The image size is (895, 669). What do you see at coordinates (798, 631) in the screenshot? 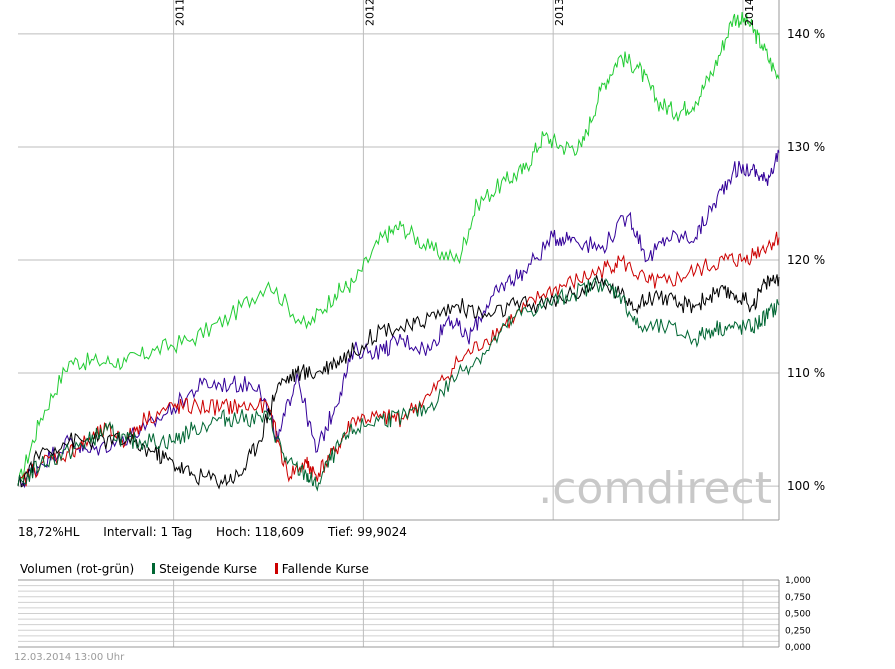
I see `volume-y-tick-label-3: 0,250` at bounding box center [798, 631].